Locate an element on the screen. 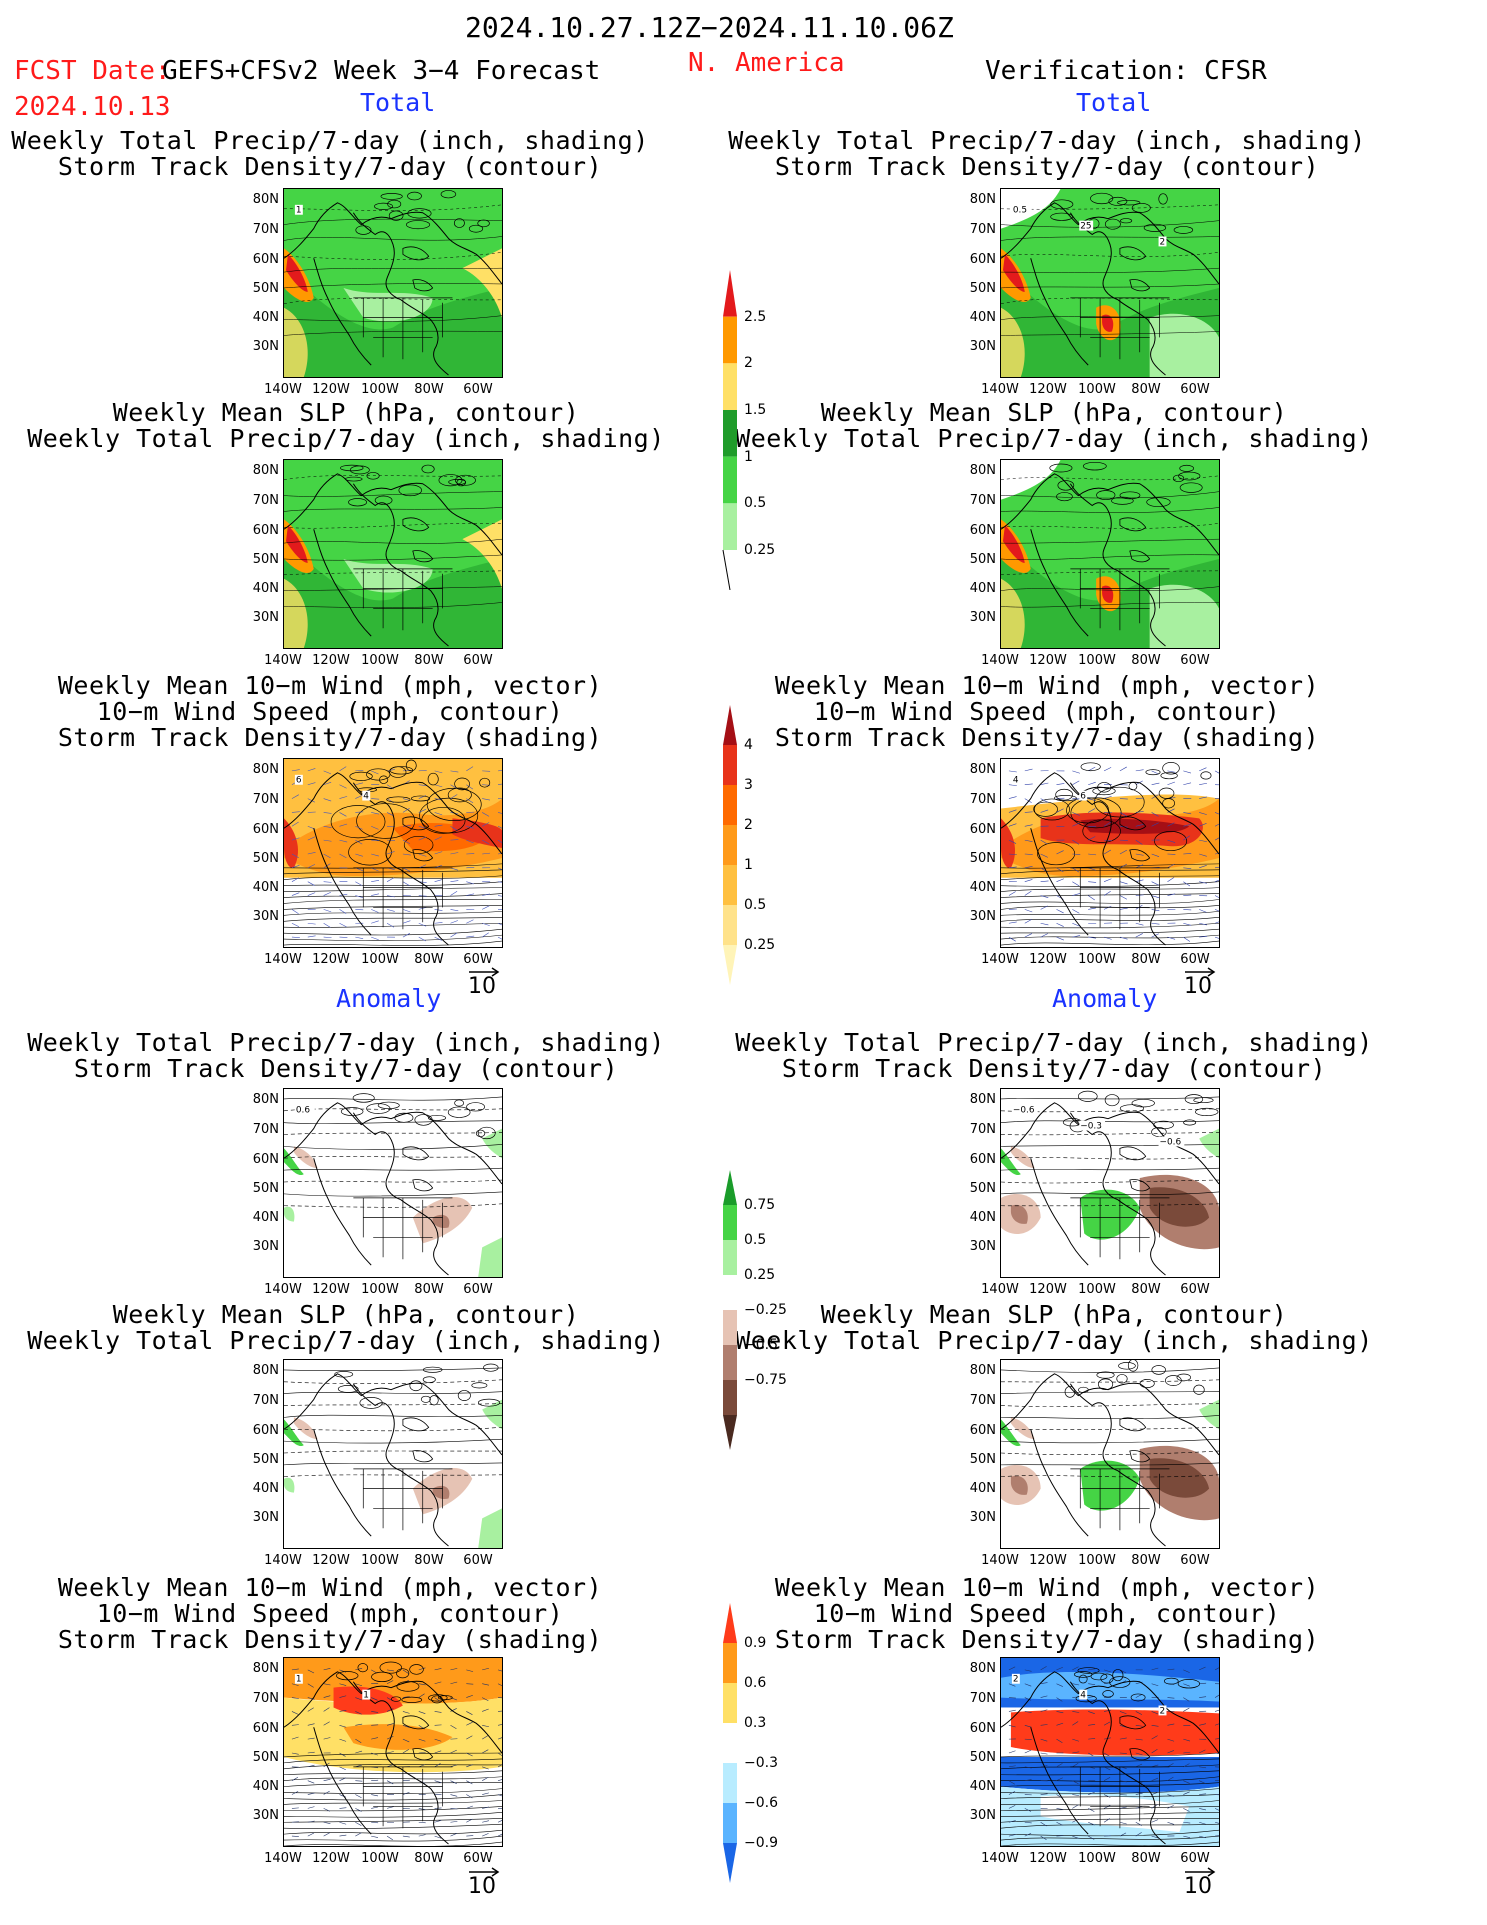 The image size is (1487, 1925). contour-label: 25 is located at coordinates (1085, 227).